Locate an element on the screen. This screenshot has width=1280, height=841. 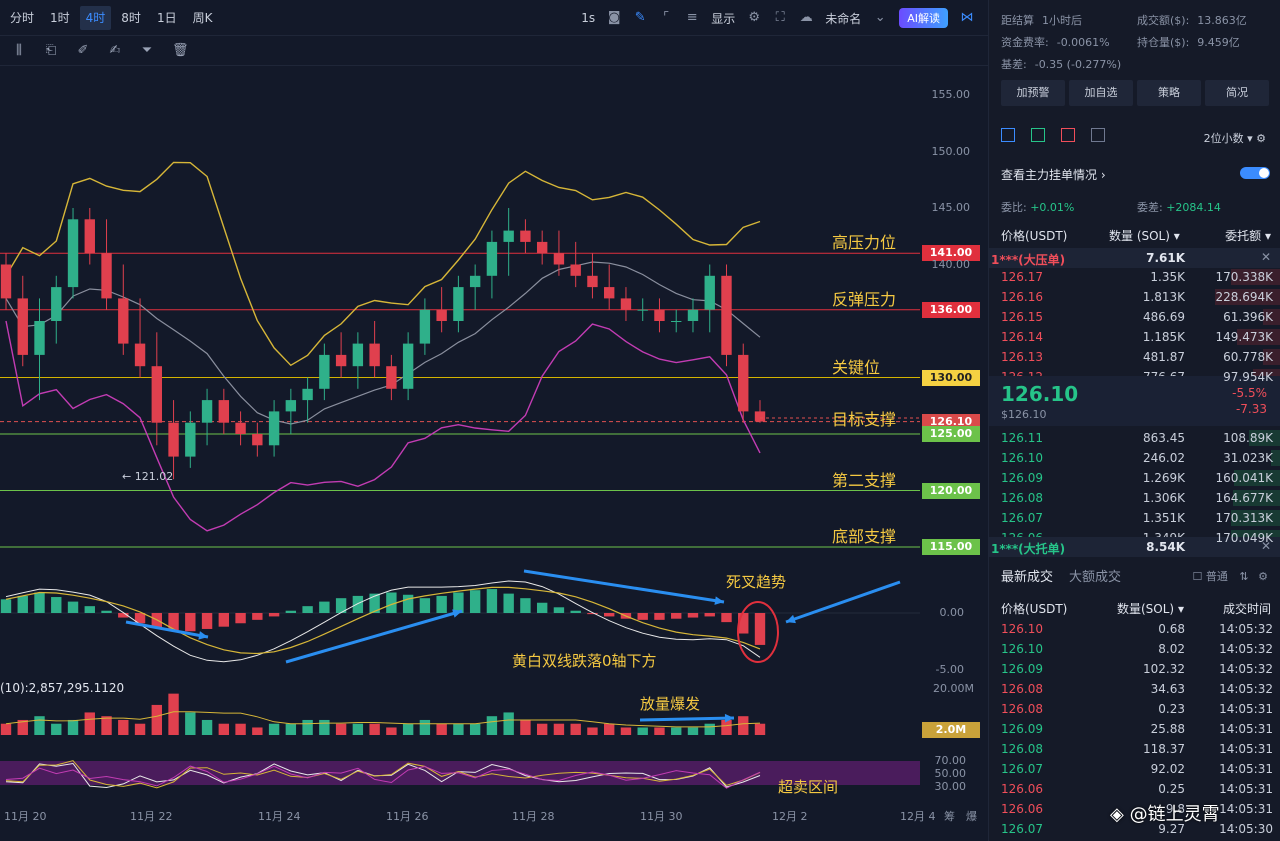
crop-icon: ⌜ is located at coordinates (666, 17).